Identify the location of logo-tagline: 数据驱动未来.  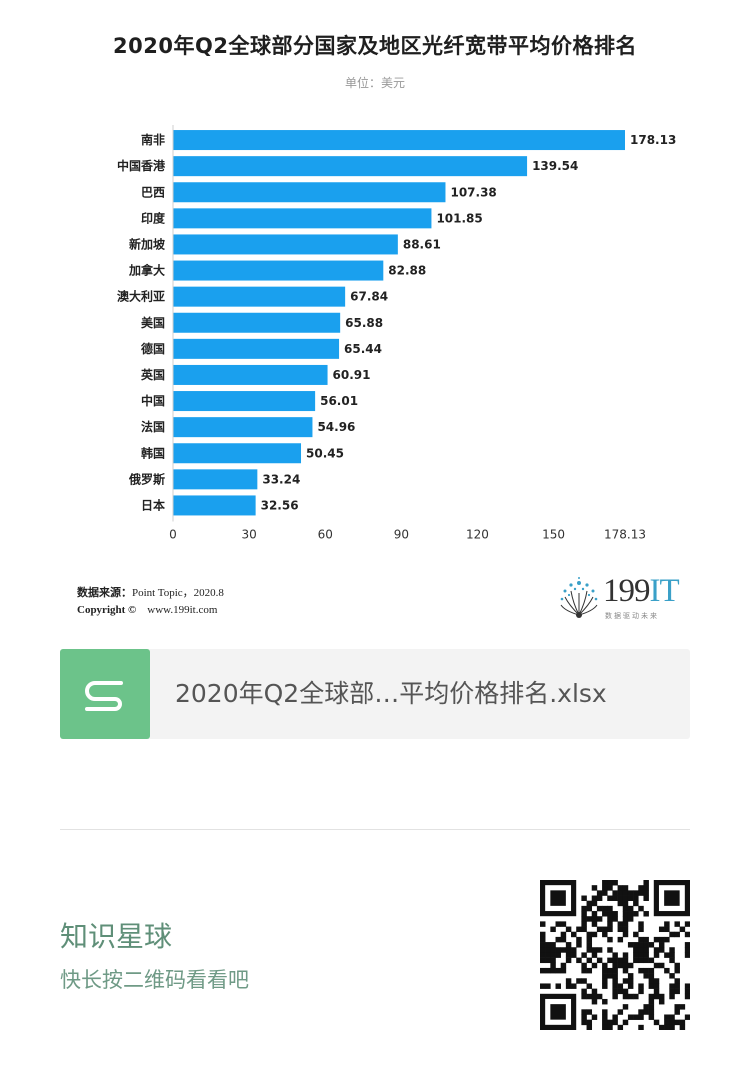
(632, 616).